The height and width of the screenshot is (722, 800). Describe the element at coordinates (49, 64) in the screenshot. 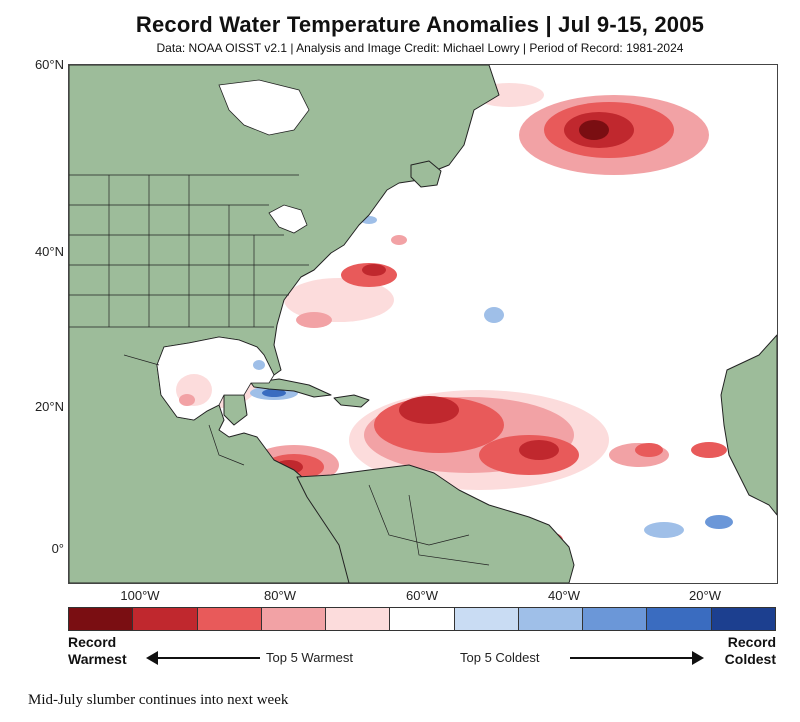

I see `lat-label-60n: 60°N` at that location.